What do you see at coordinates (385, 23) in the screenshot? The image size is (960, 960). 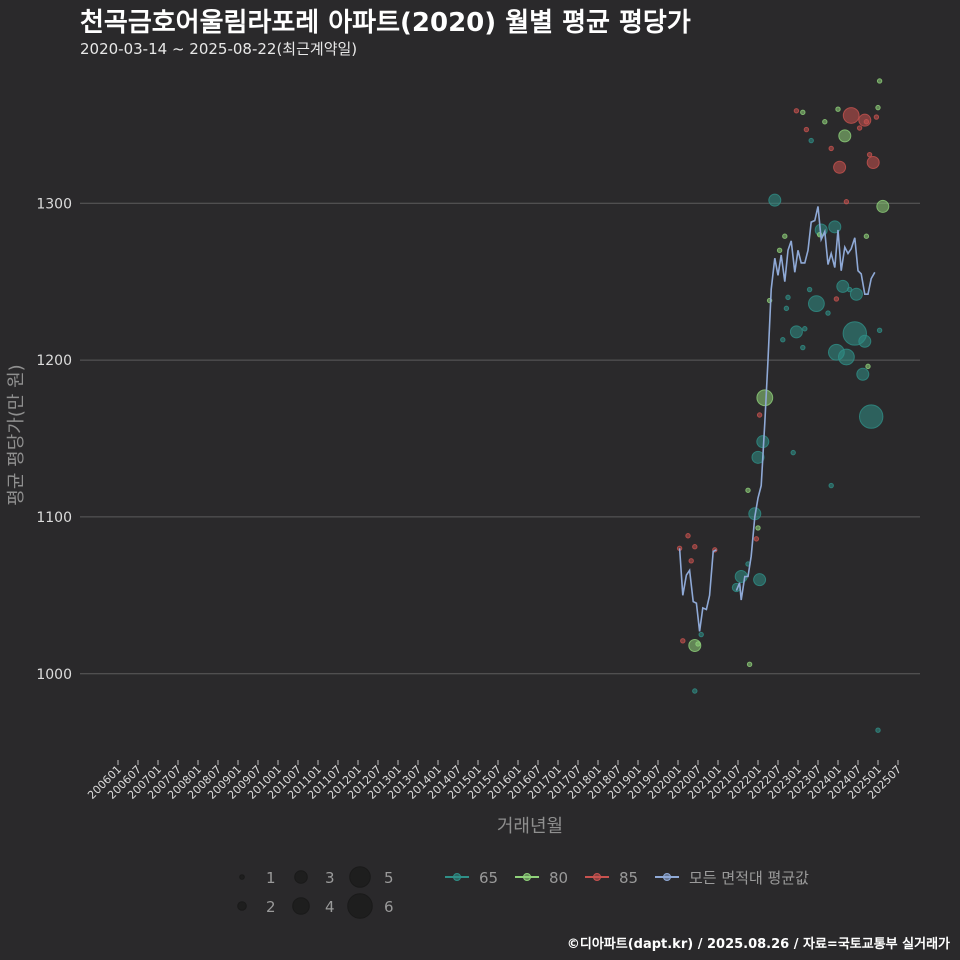 I see `chart-title: 천곡금호어울림라포레 아파트(2020) 월별 평균 평당가` at bounding box center [385, 23].